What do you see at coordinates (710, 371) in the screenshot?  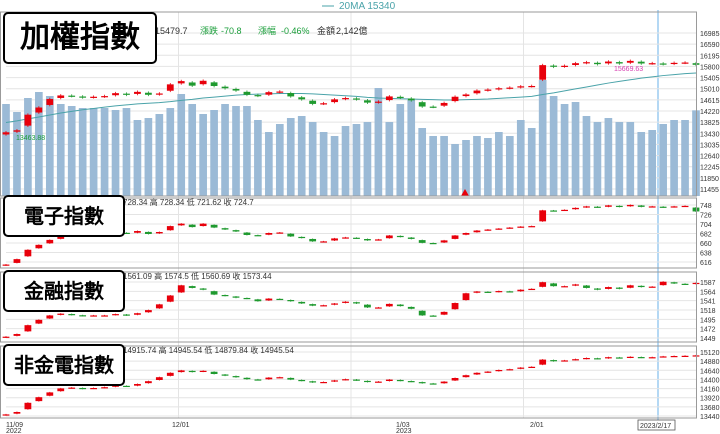 I see `y-tick-label: 14640` at bounding box center [710, 371].